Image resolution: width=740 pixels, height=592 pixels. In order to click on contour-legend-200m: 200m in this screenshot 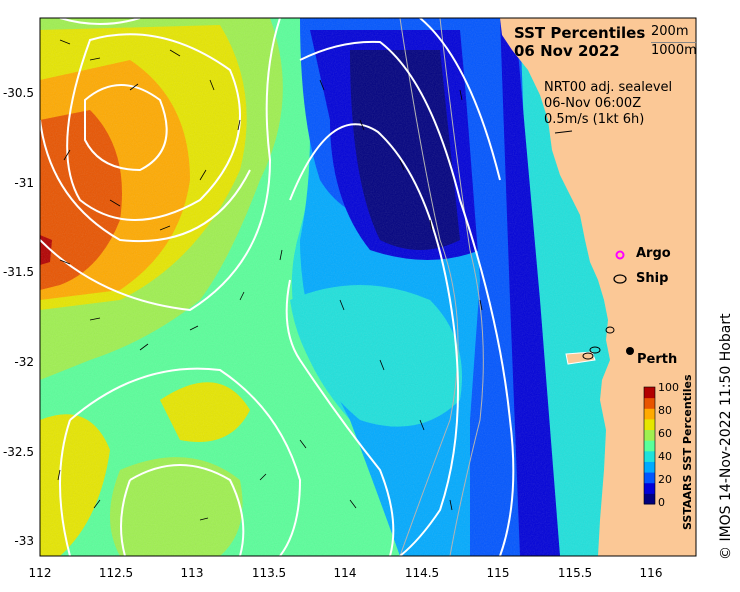, I will do `click(670, 31)`.